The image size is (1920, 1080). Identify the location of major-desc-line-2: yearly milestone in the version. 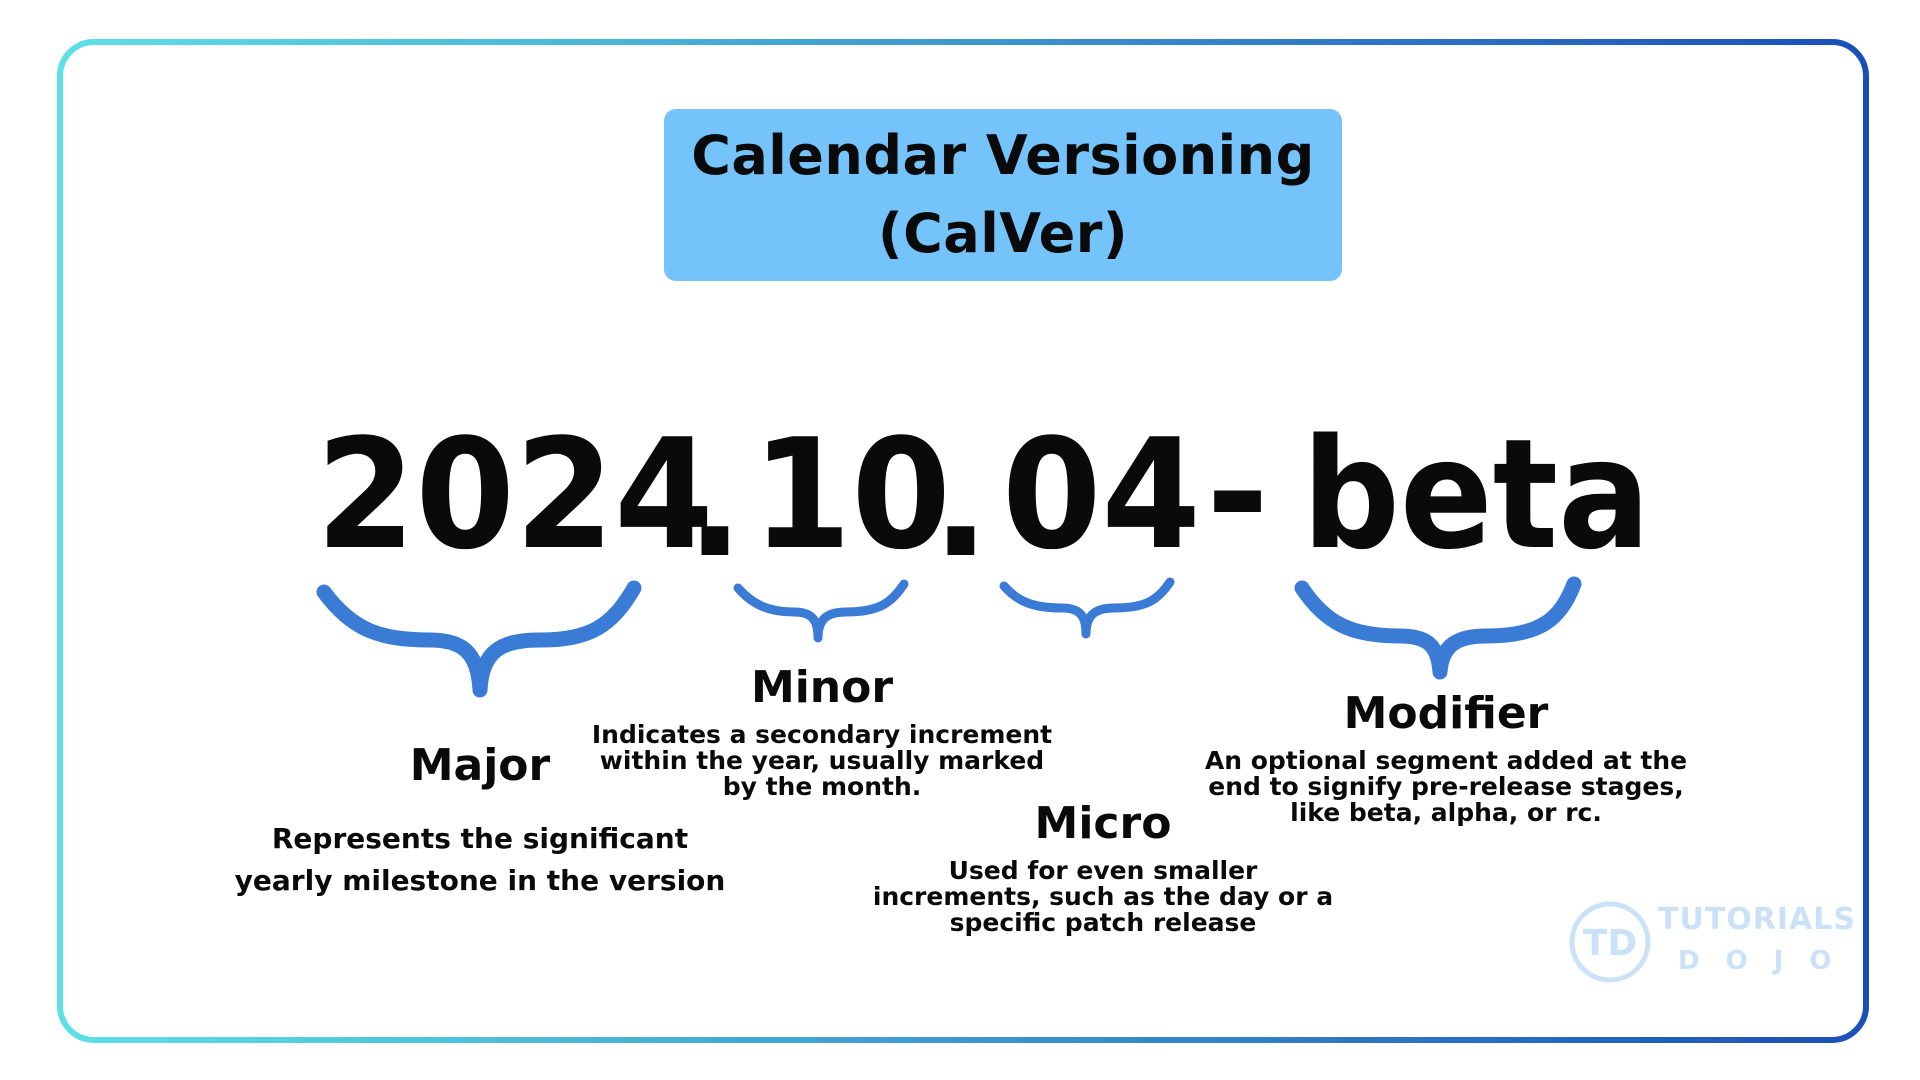
(480, 880).